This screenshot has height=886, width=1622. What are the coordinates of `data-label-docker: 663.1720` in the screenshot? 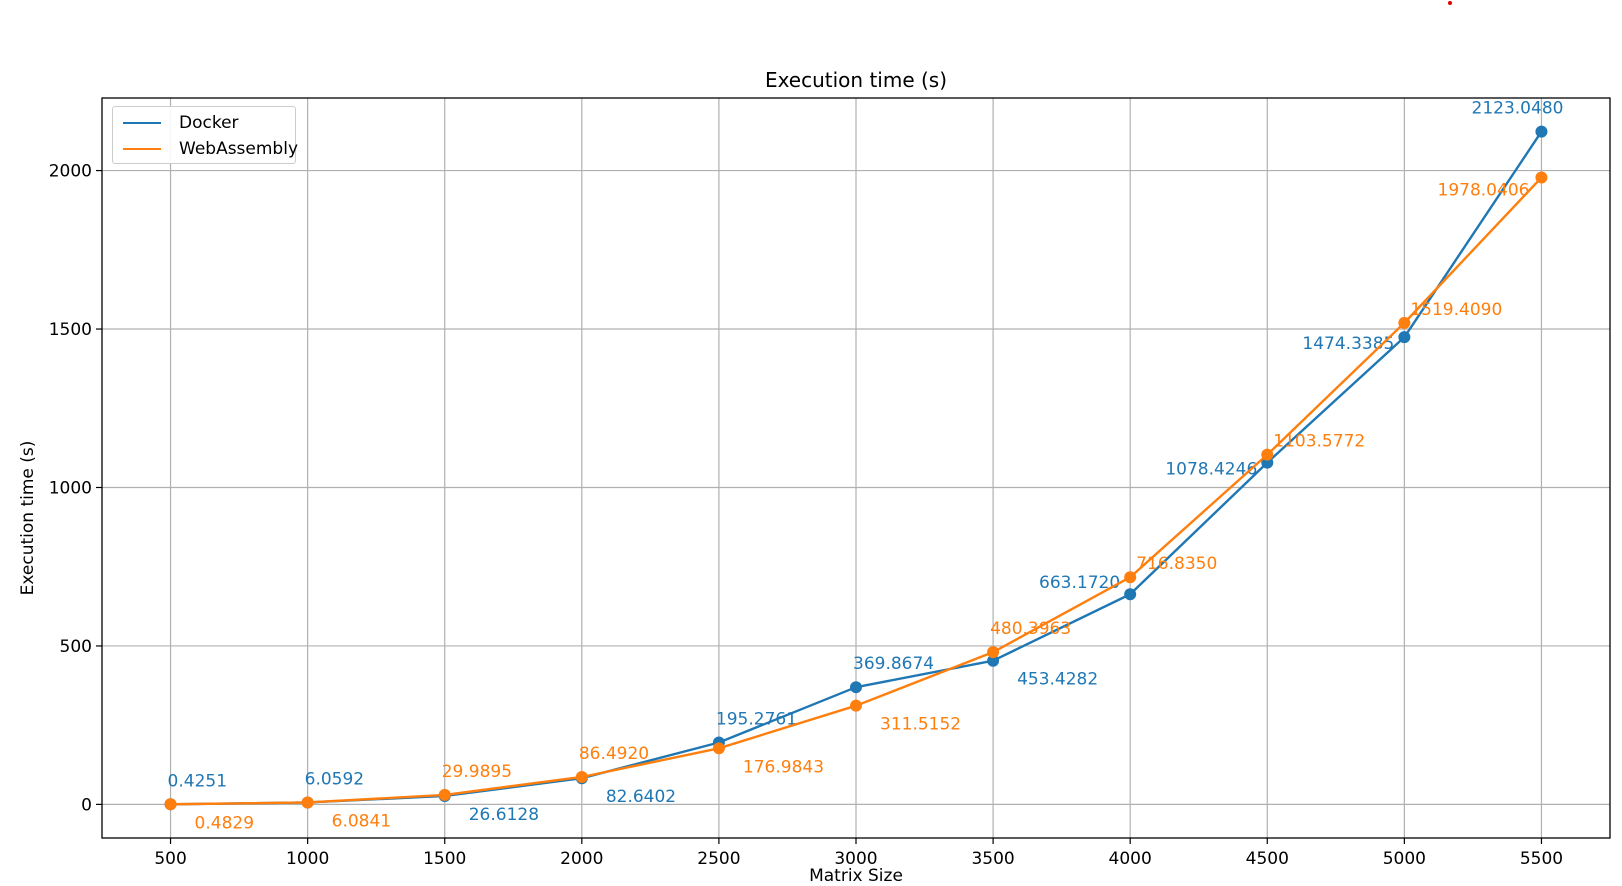 It's located at (1079, 583).